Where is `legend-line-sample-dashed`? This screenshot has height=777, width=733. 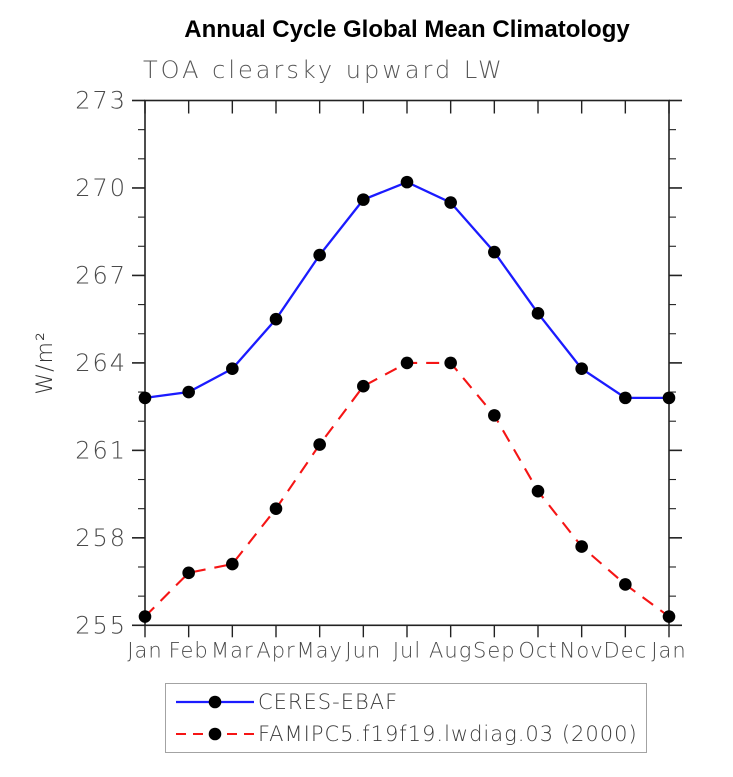
legend-line-sample-dashed is located at coordinates (215, 734).